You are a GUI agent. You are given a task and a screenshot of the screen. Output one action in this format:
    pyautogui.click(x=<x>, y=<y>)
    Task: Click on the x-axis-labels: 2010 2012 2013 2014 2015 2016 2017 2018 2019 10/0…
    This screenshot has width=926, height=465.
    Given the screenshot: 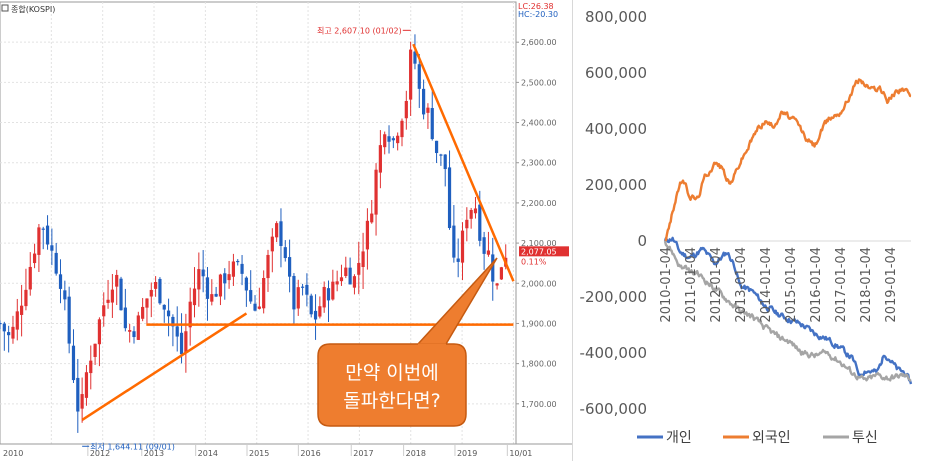 What is the action you would take?
    pyautogui.click(x=286, y=450)
    